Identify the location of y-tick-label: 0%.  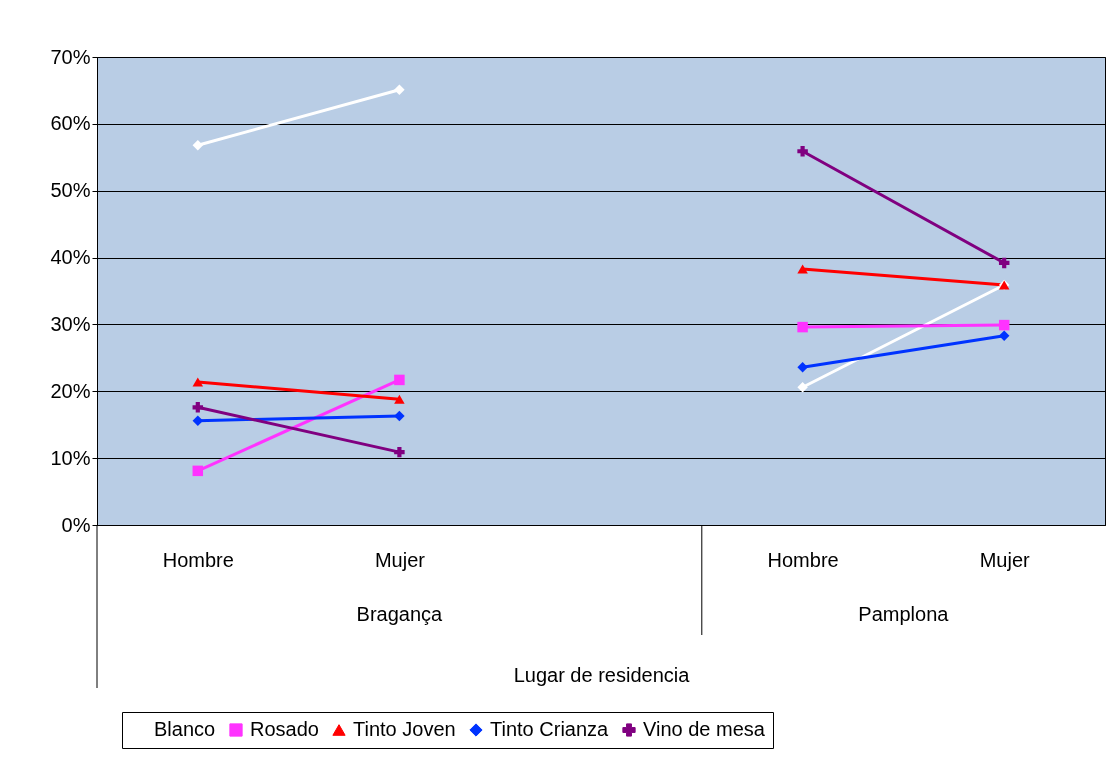
(76, 524).